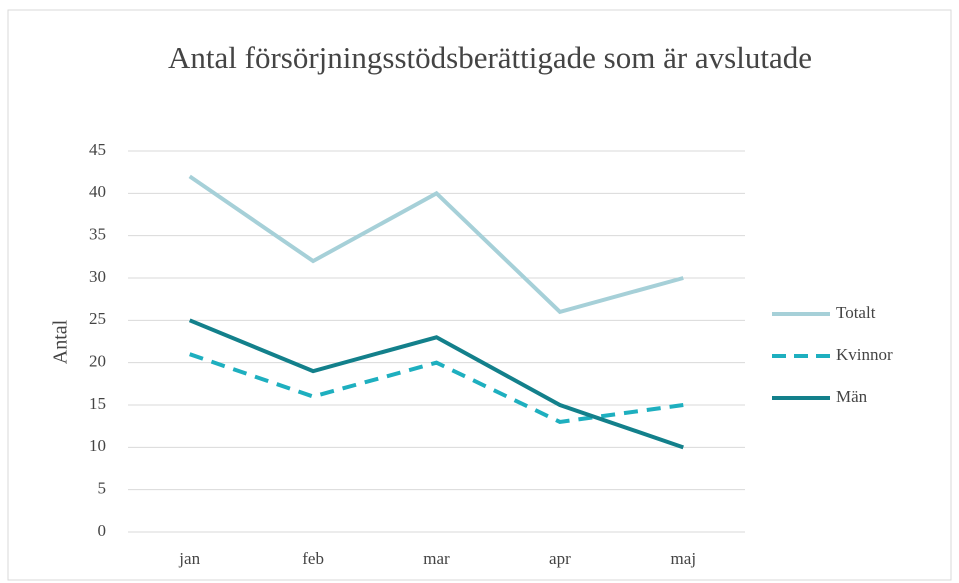  I want to click on y-tick-label: 25, so click(97, 318).